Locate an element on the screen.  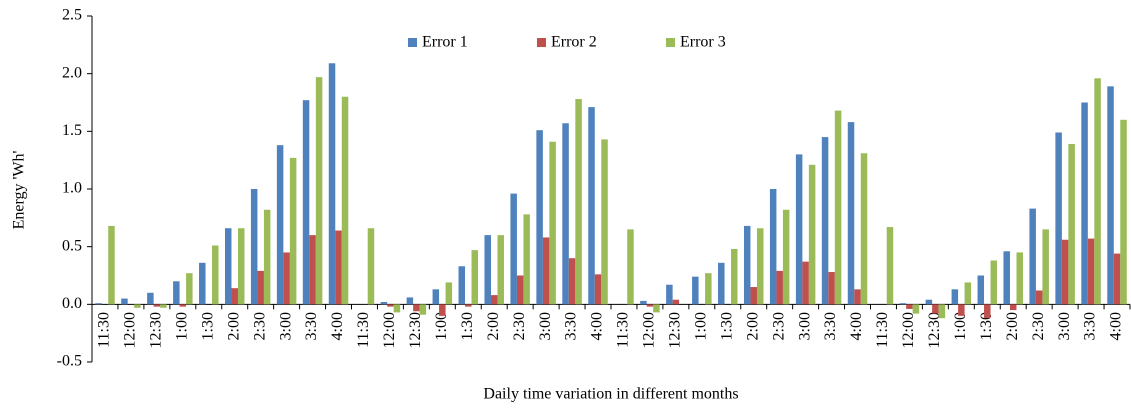
x-tick-label: 3:30 is located at coordinates (571, 326).